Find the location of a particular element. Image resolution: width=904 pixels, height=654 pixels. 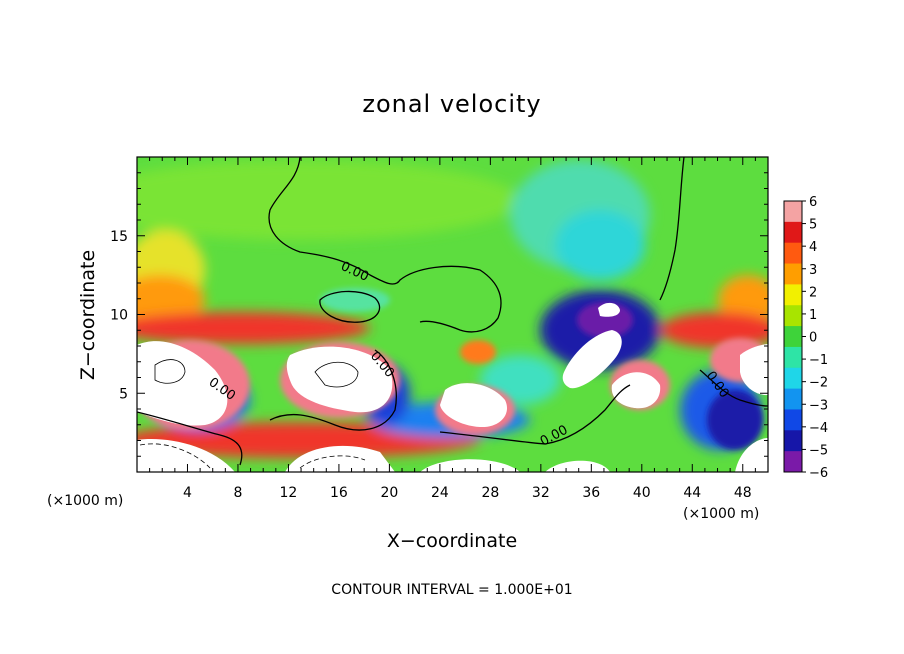

x-unit-left: (×1000 m) is located at coordinates (85, 501).